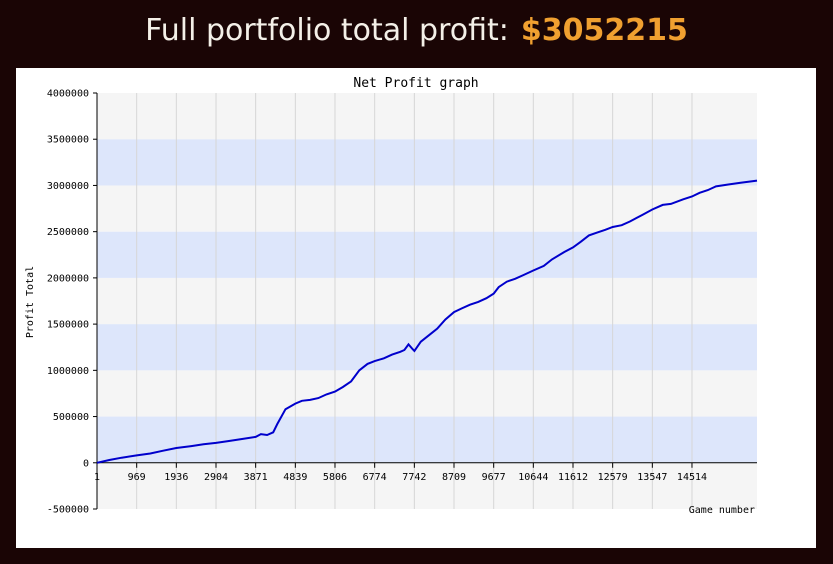 The height and width of the screenshot is (564, 833). What do you see at coordinates (604, 30) in the screenshot?
I see `total-profit-amount: $3052215` at bounding box center [604, 30].